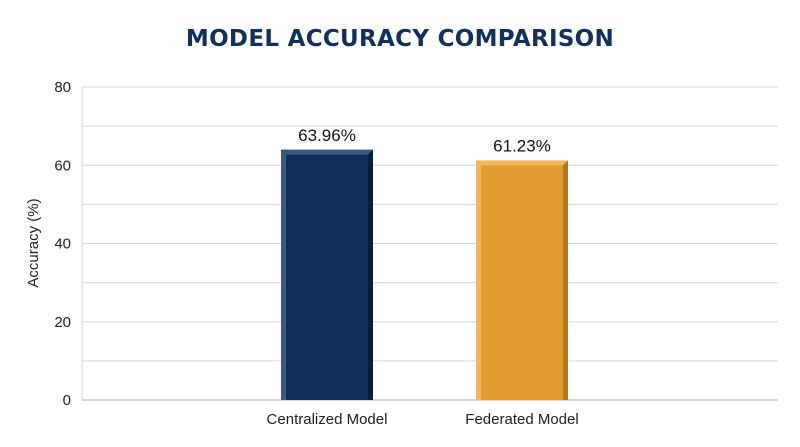 Image resolution: width=800 pixels, height=447 pixels. What do you see at coordinates (62, 322) in the screenshot?
I see `y-tick-label: 20` at bounding box center [62, 322].